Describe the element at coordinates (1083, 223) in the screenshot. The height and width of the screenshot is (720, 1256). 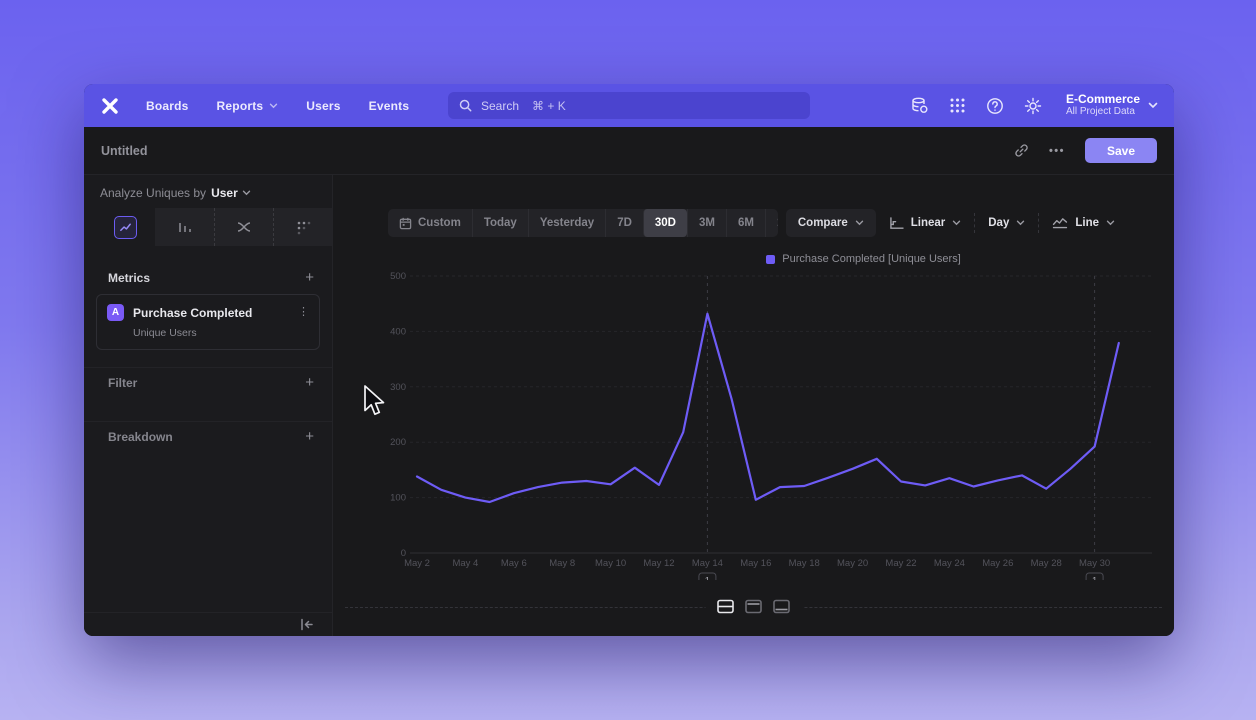
I see `chart-type-dropdown: Line` at that location.